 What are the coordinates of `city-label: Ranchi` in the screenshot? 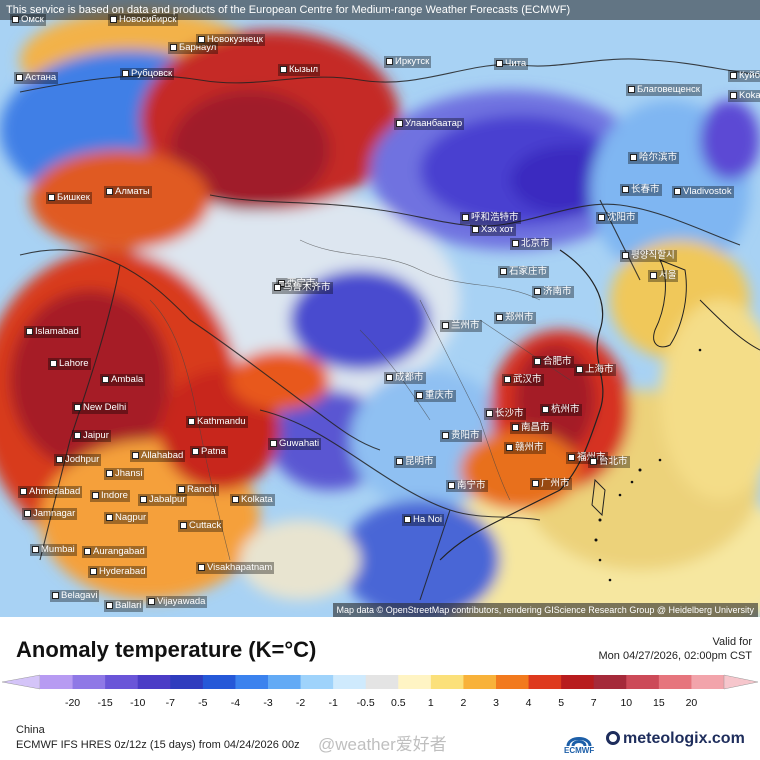 It's located at (197, 490).